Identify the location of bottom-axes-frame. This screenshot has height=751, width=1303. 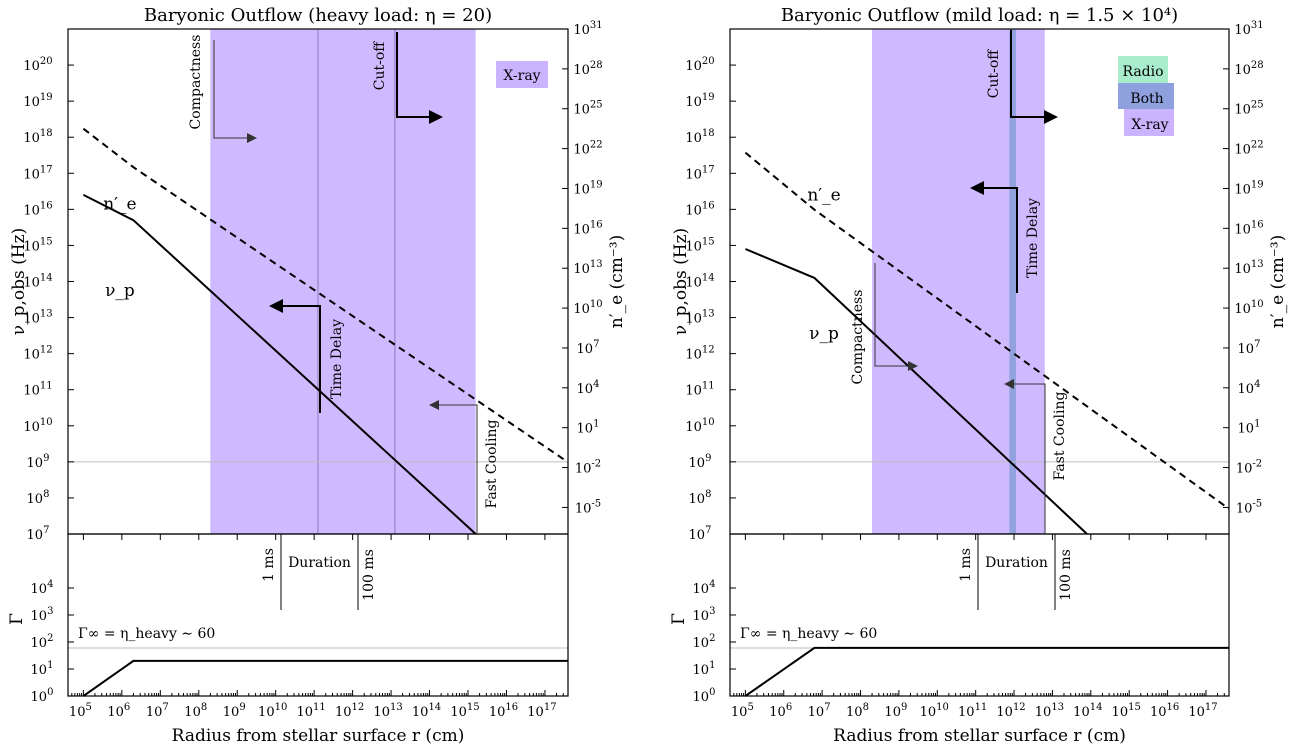
(979, 615).